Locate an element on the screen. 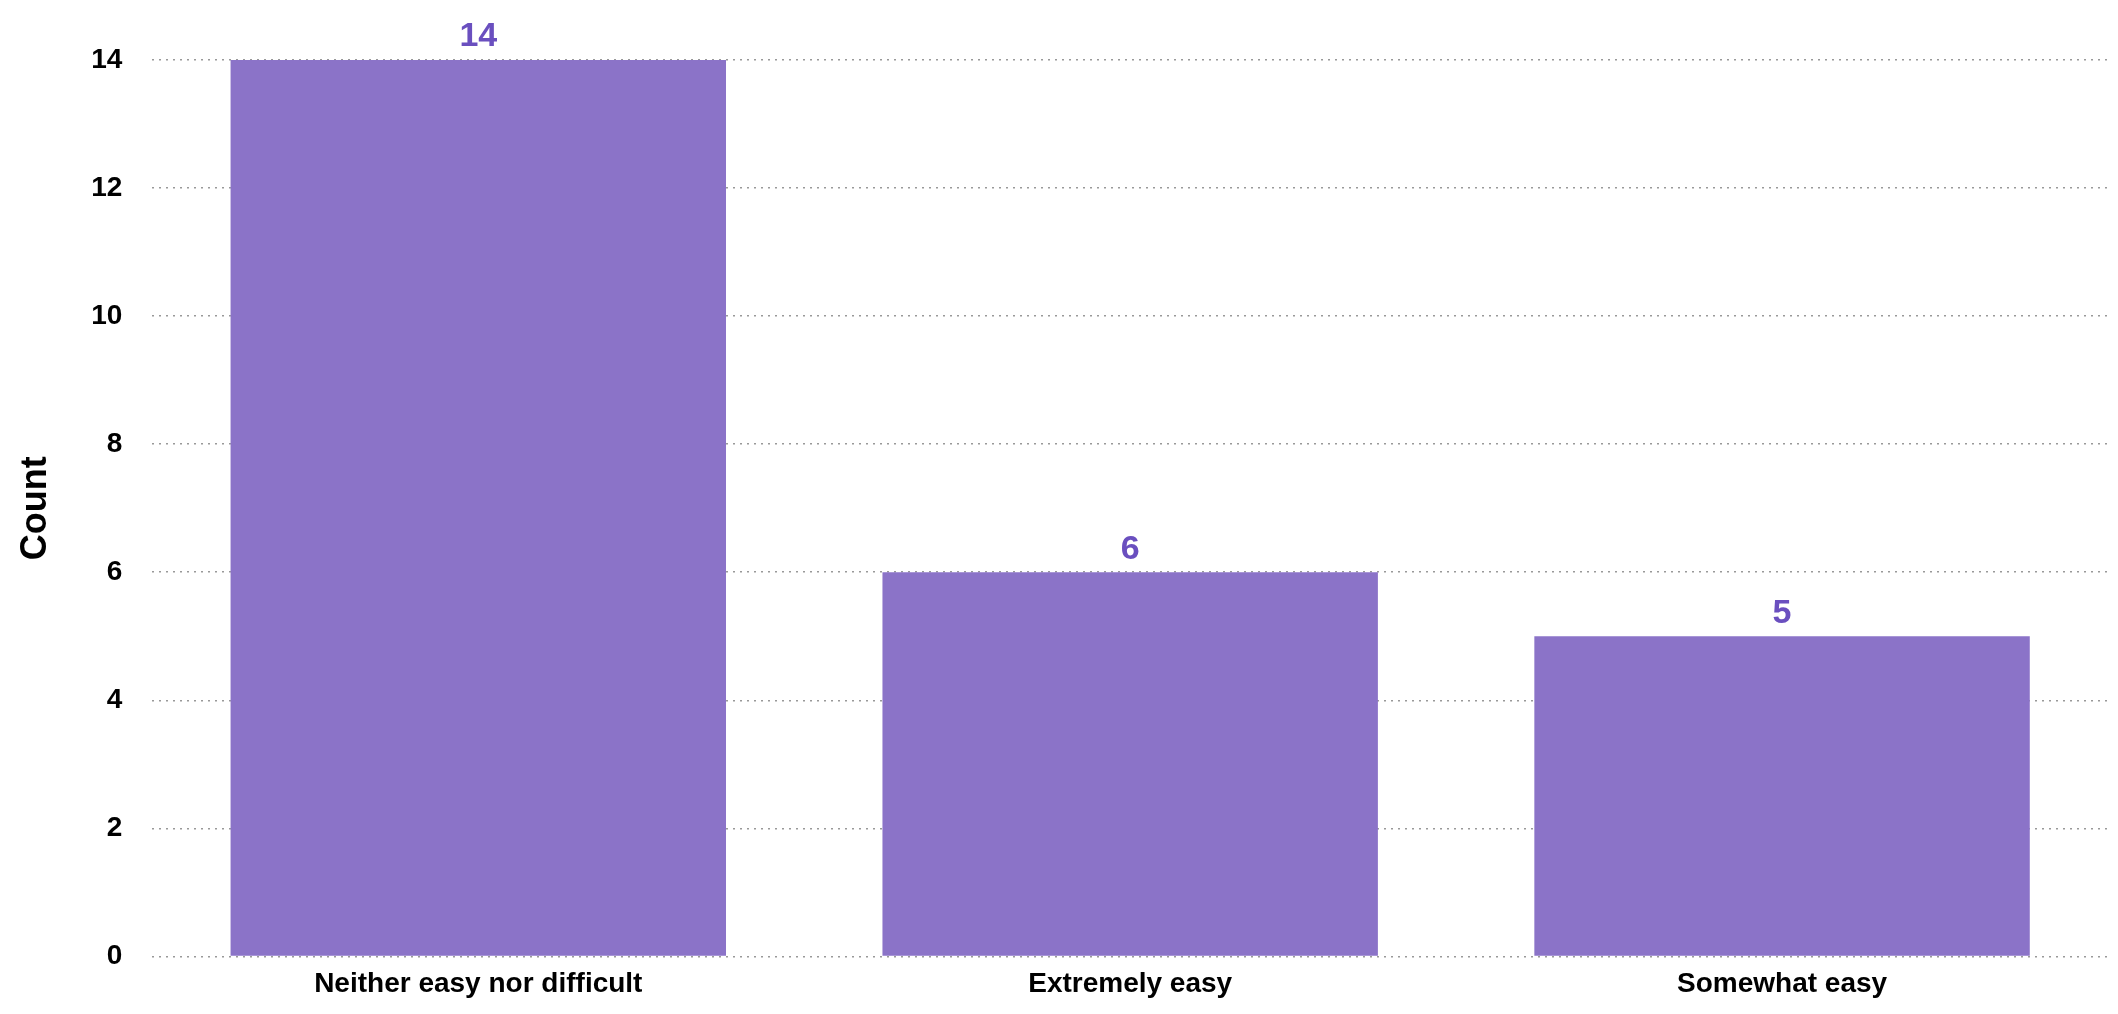 The height and width of the screenshot is (1014, 2118). data-label: 6 is located at coordinates (1130, 546).